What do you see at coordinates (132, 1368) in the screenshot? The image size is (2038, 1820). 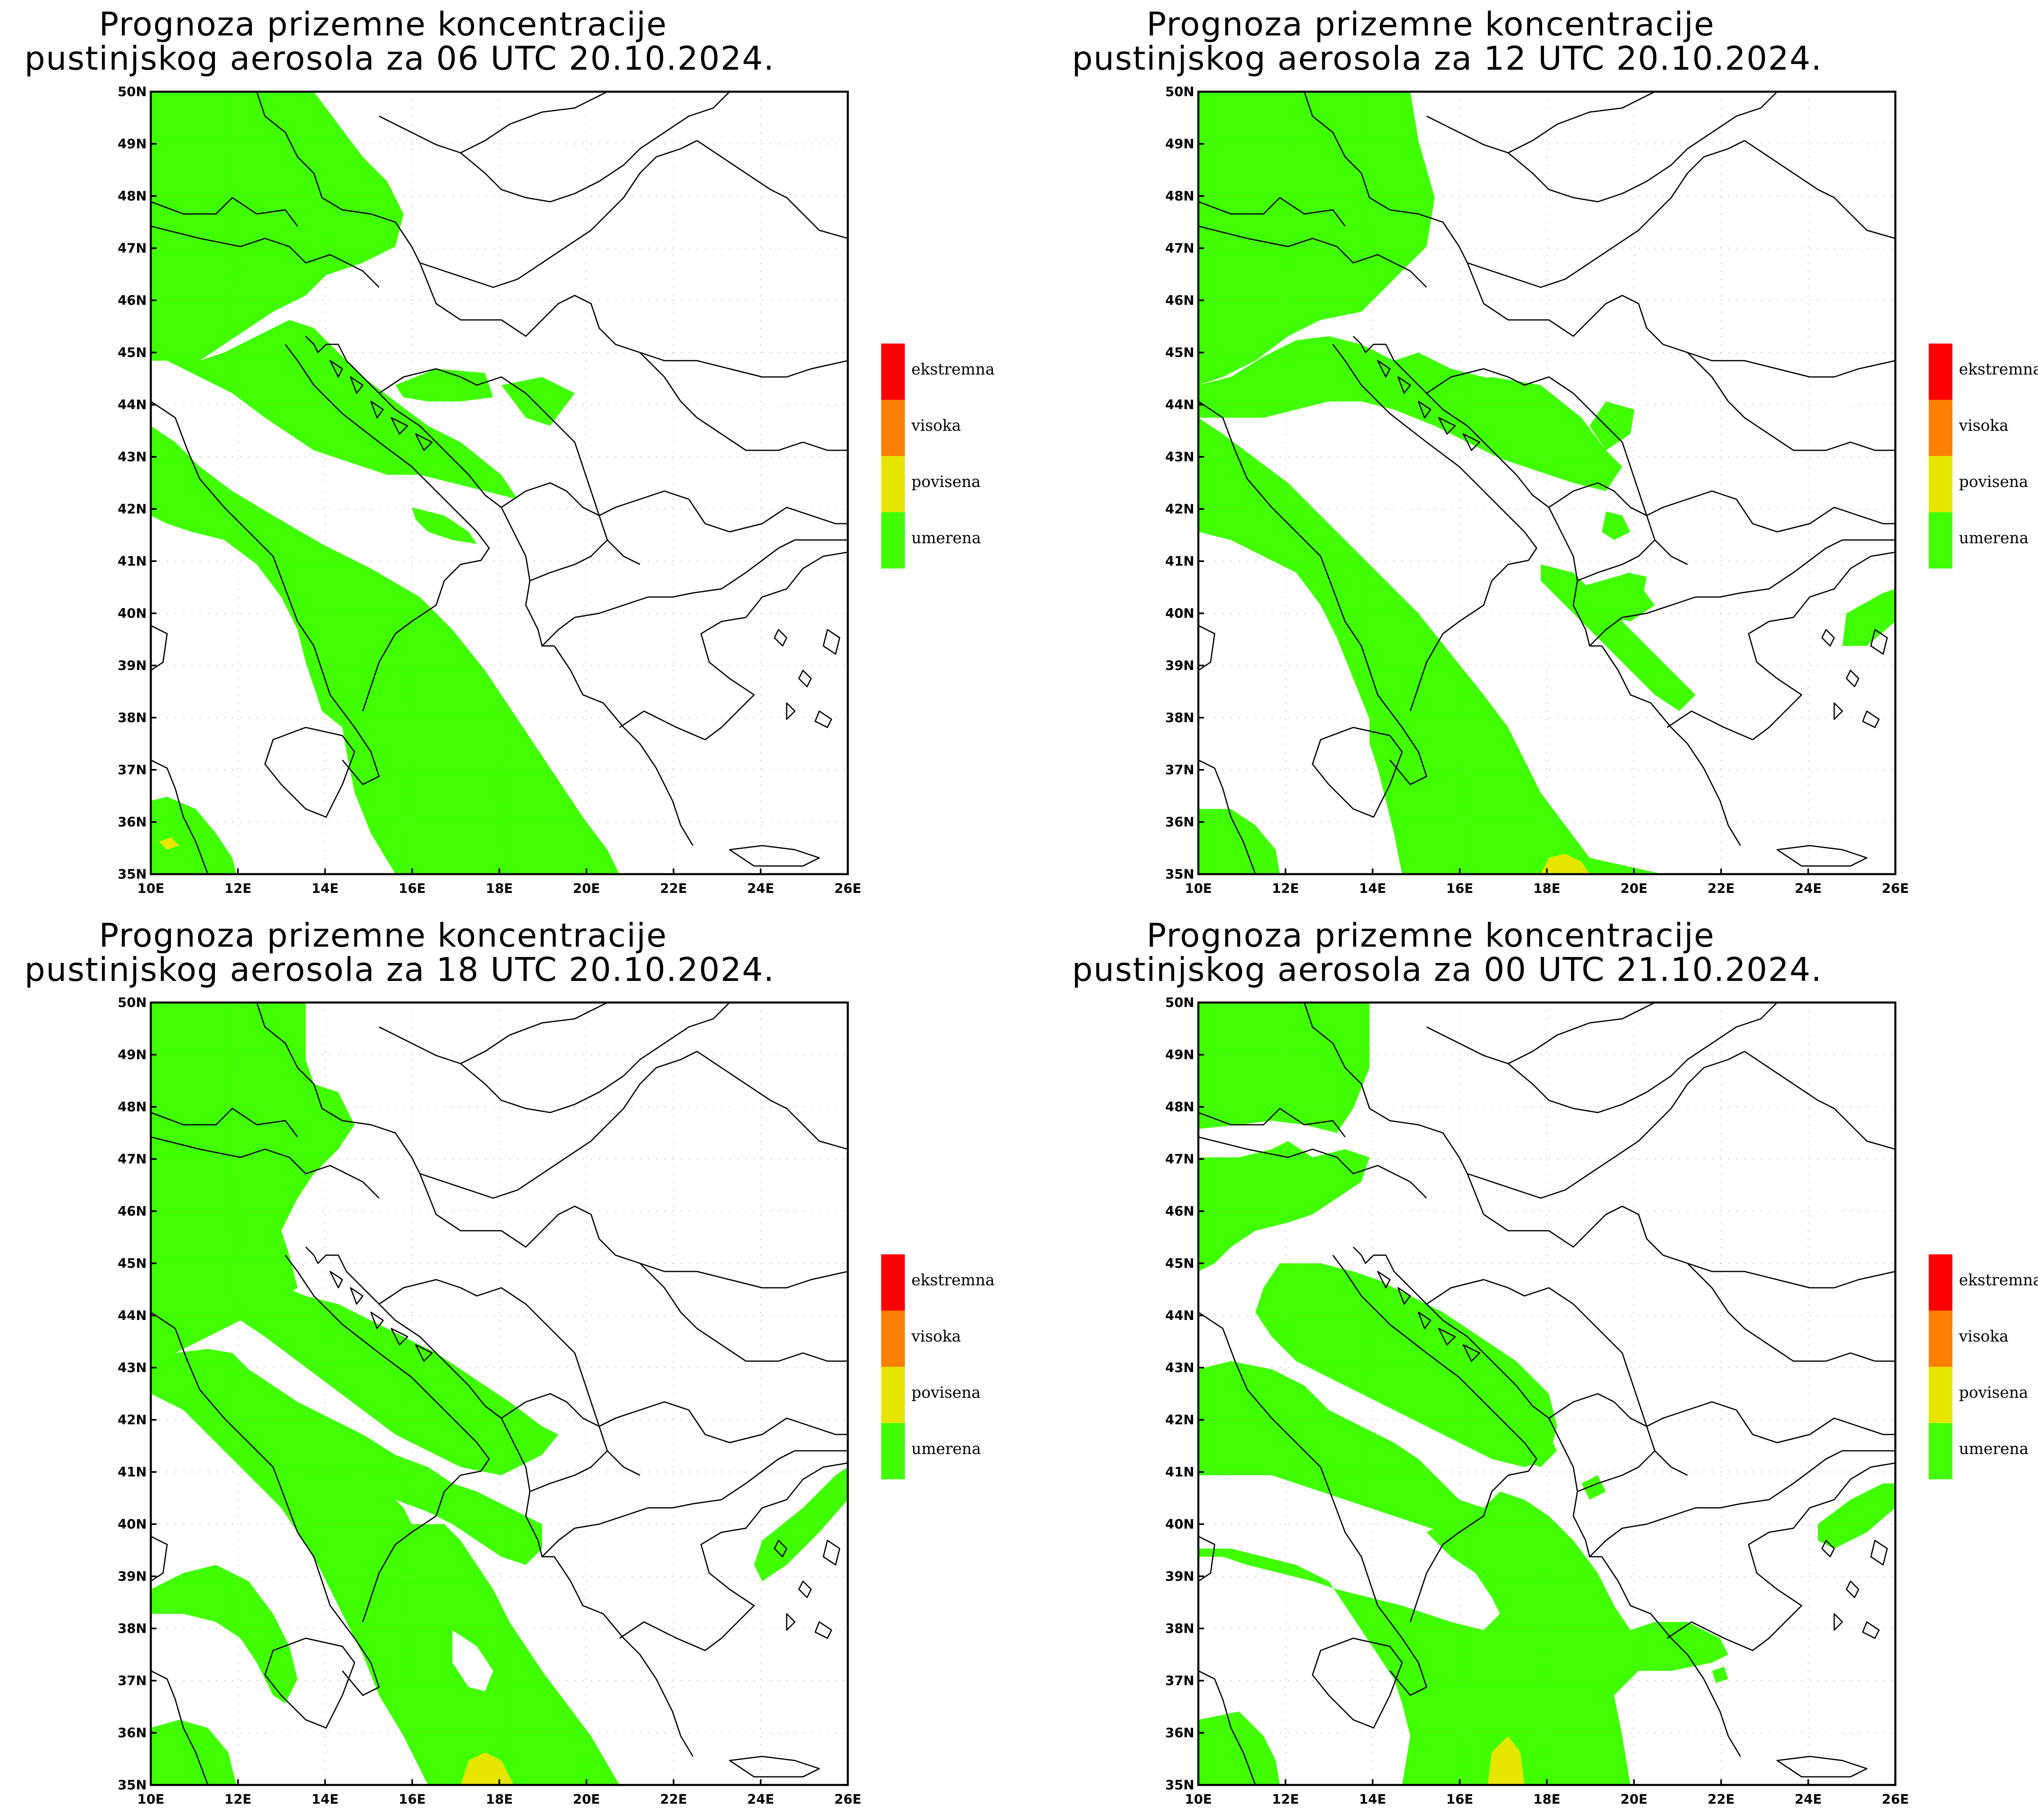 I see `lat-tick-label: 43N` at bounding box center [132, 1368].